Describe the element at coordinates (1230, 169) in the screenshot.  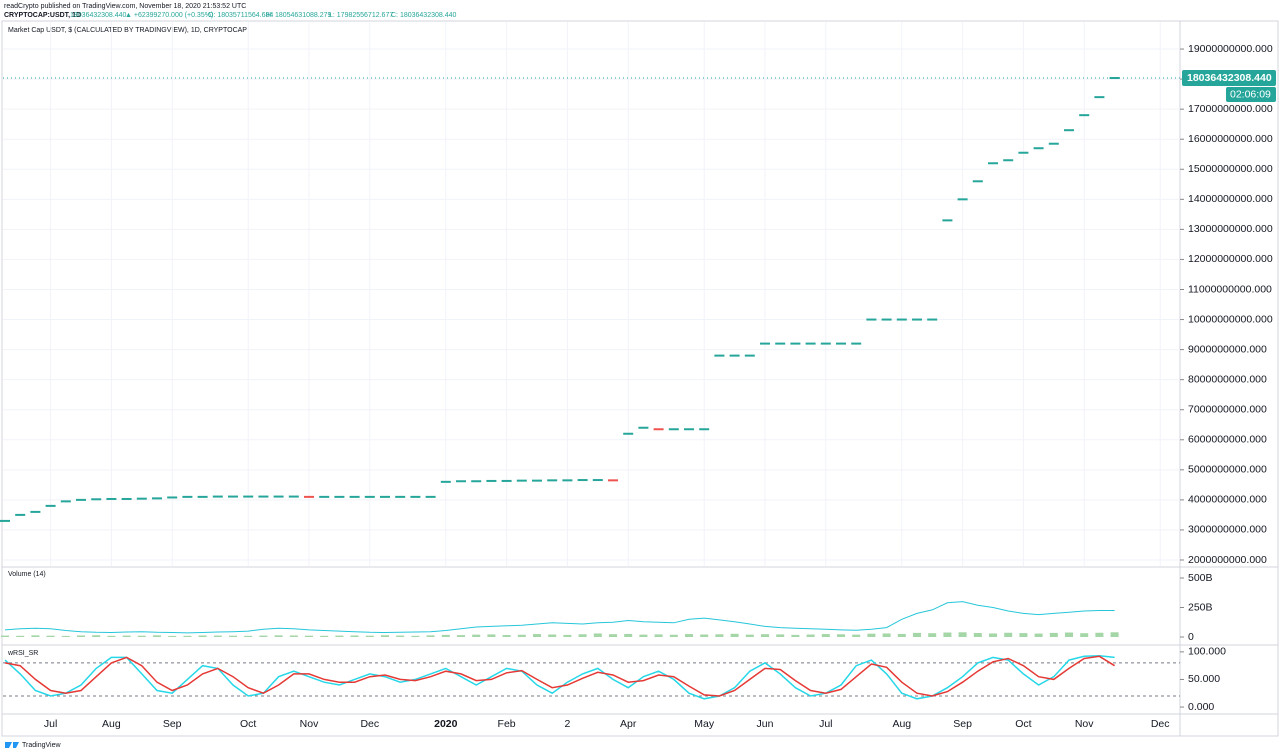
I see `y-tick-label: 15000000000.000` at that location.